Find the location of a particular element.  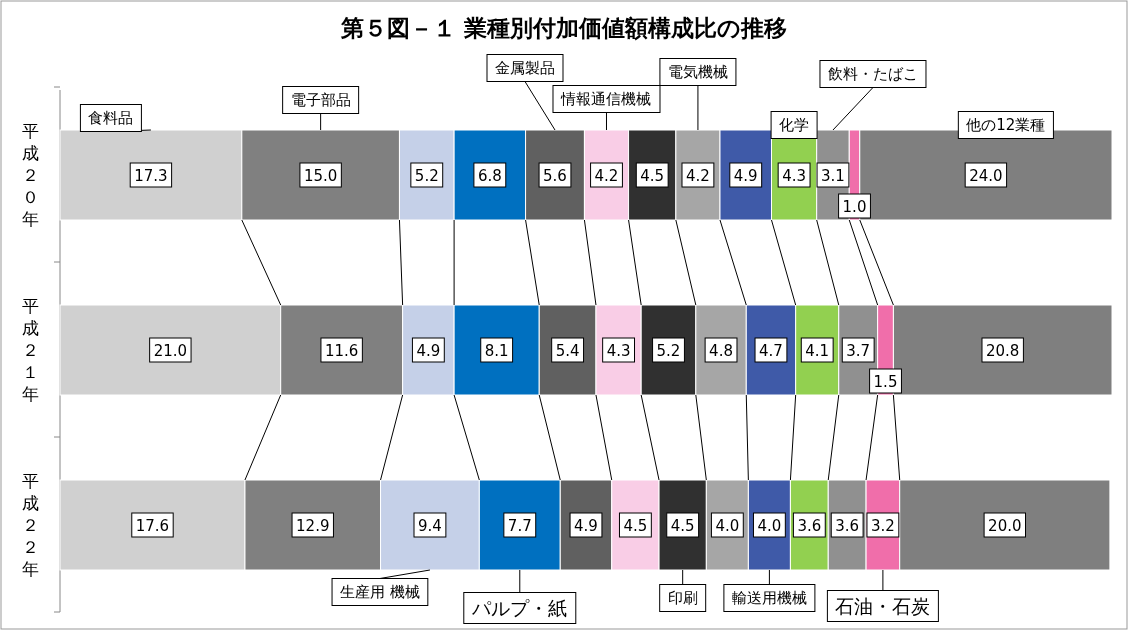

data-label: 8.1 is located at coordinates (496, 351).